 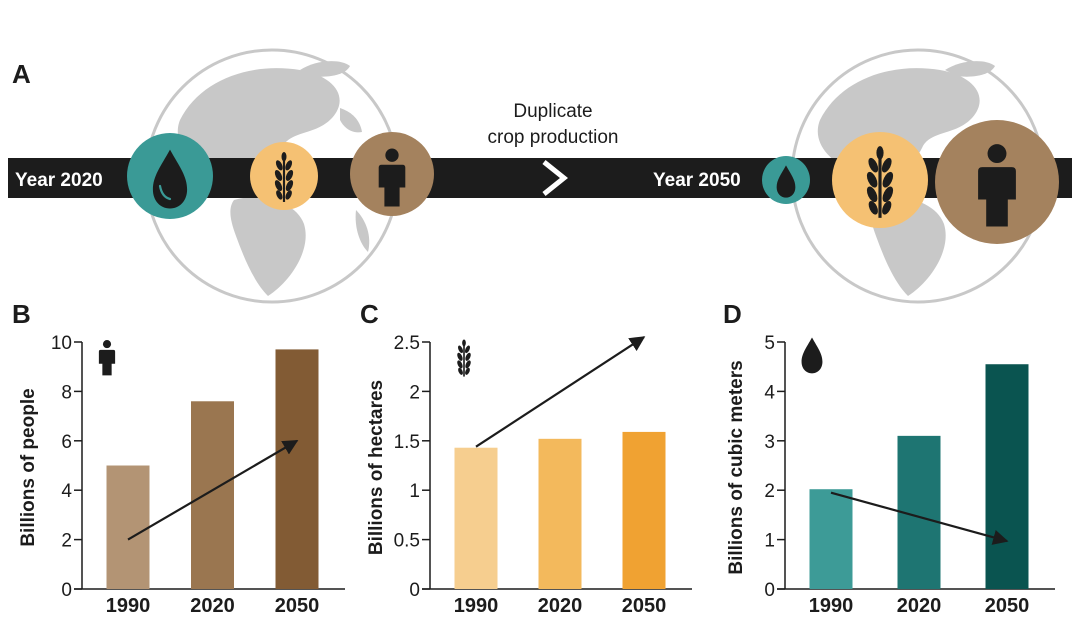 What do you see at coordinates (732, 314) in the screenshot?
I see `panel-letter-d: D` at bounding box center [732, 314].